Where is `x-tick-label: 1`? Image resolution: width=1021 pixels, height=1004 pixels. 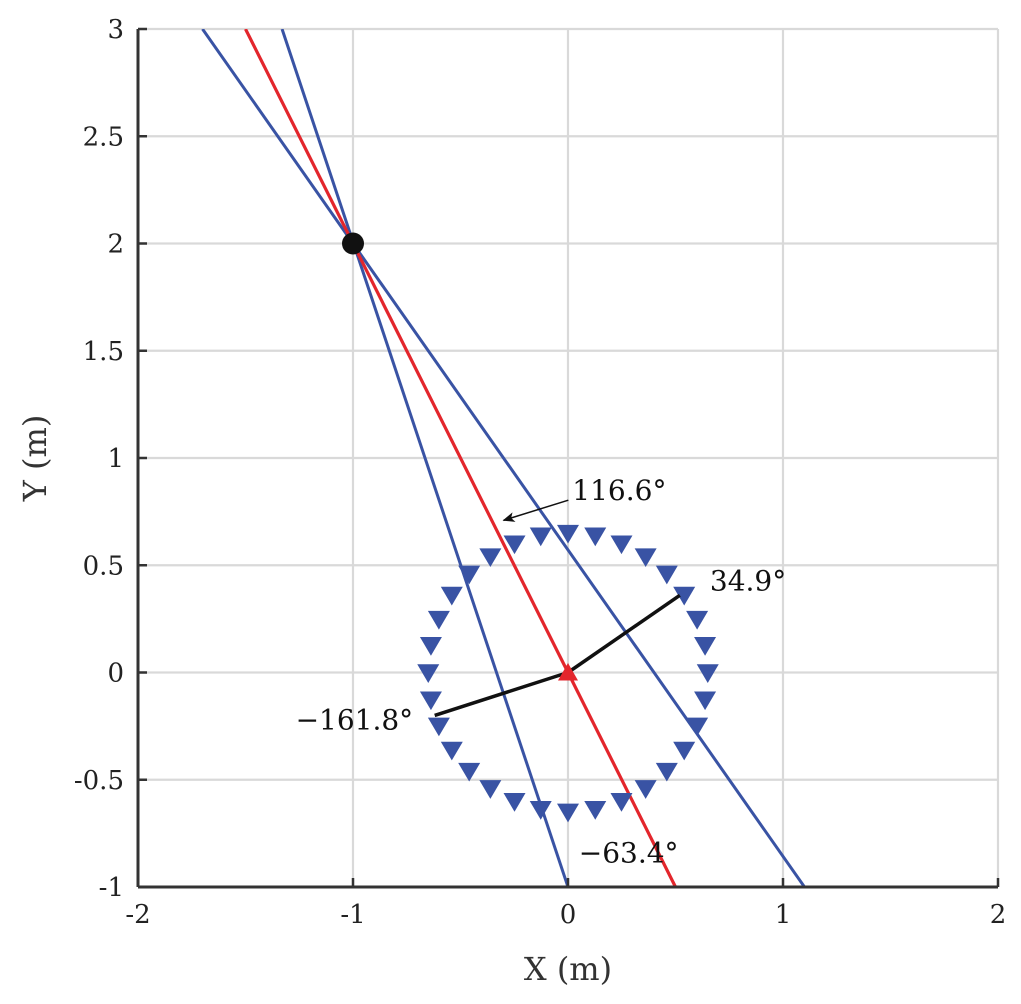 x-tick-label: 1 is located at coordinates (783, 915).